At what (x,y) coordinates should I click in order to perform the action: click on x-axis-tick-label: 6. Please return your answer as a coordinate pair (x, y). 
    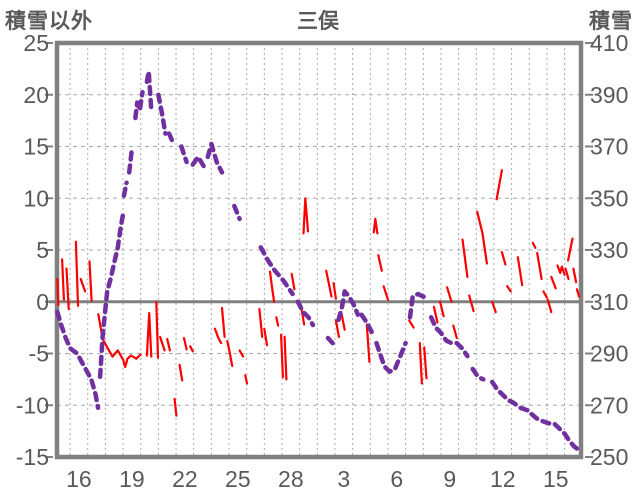
    Looking at the image, I should click on (396, 479).